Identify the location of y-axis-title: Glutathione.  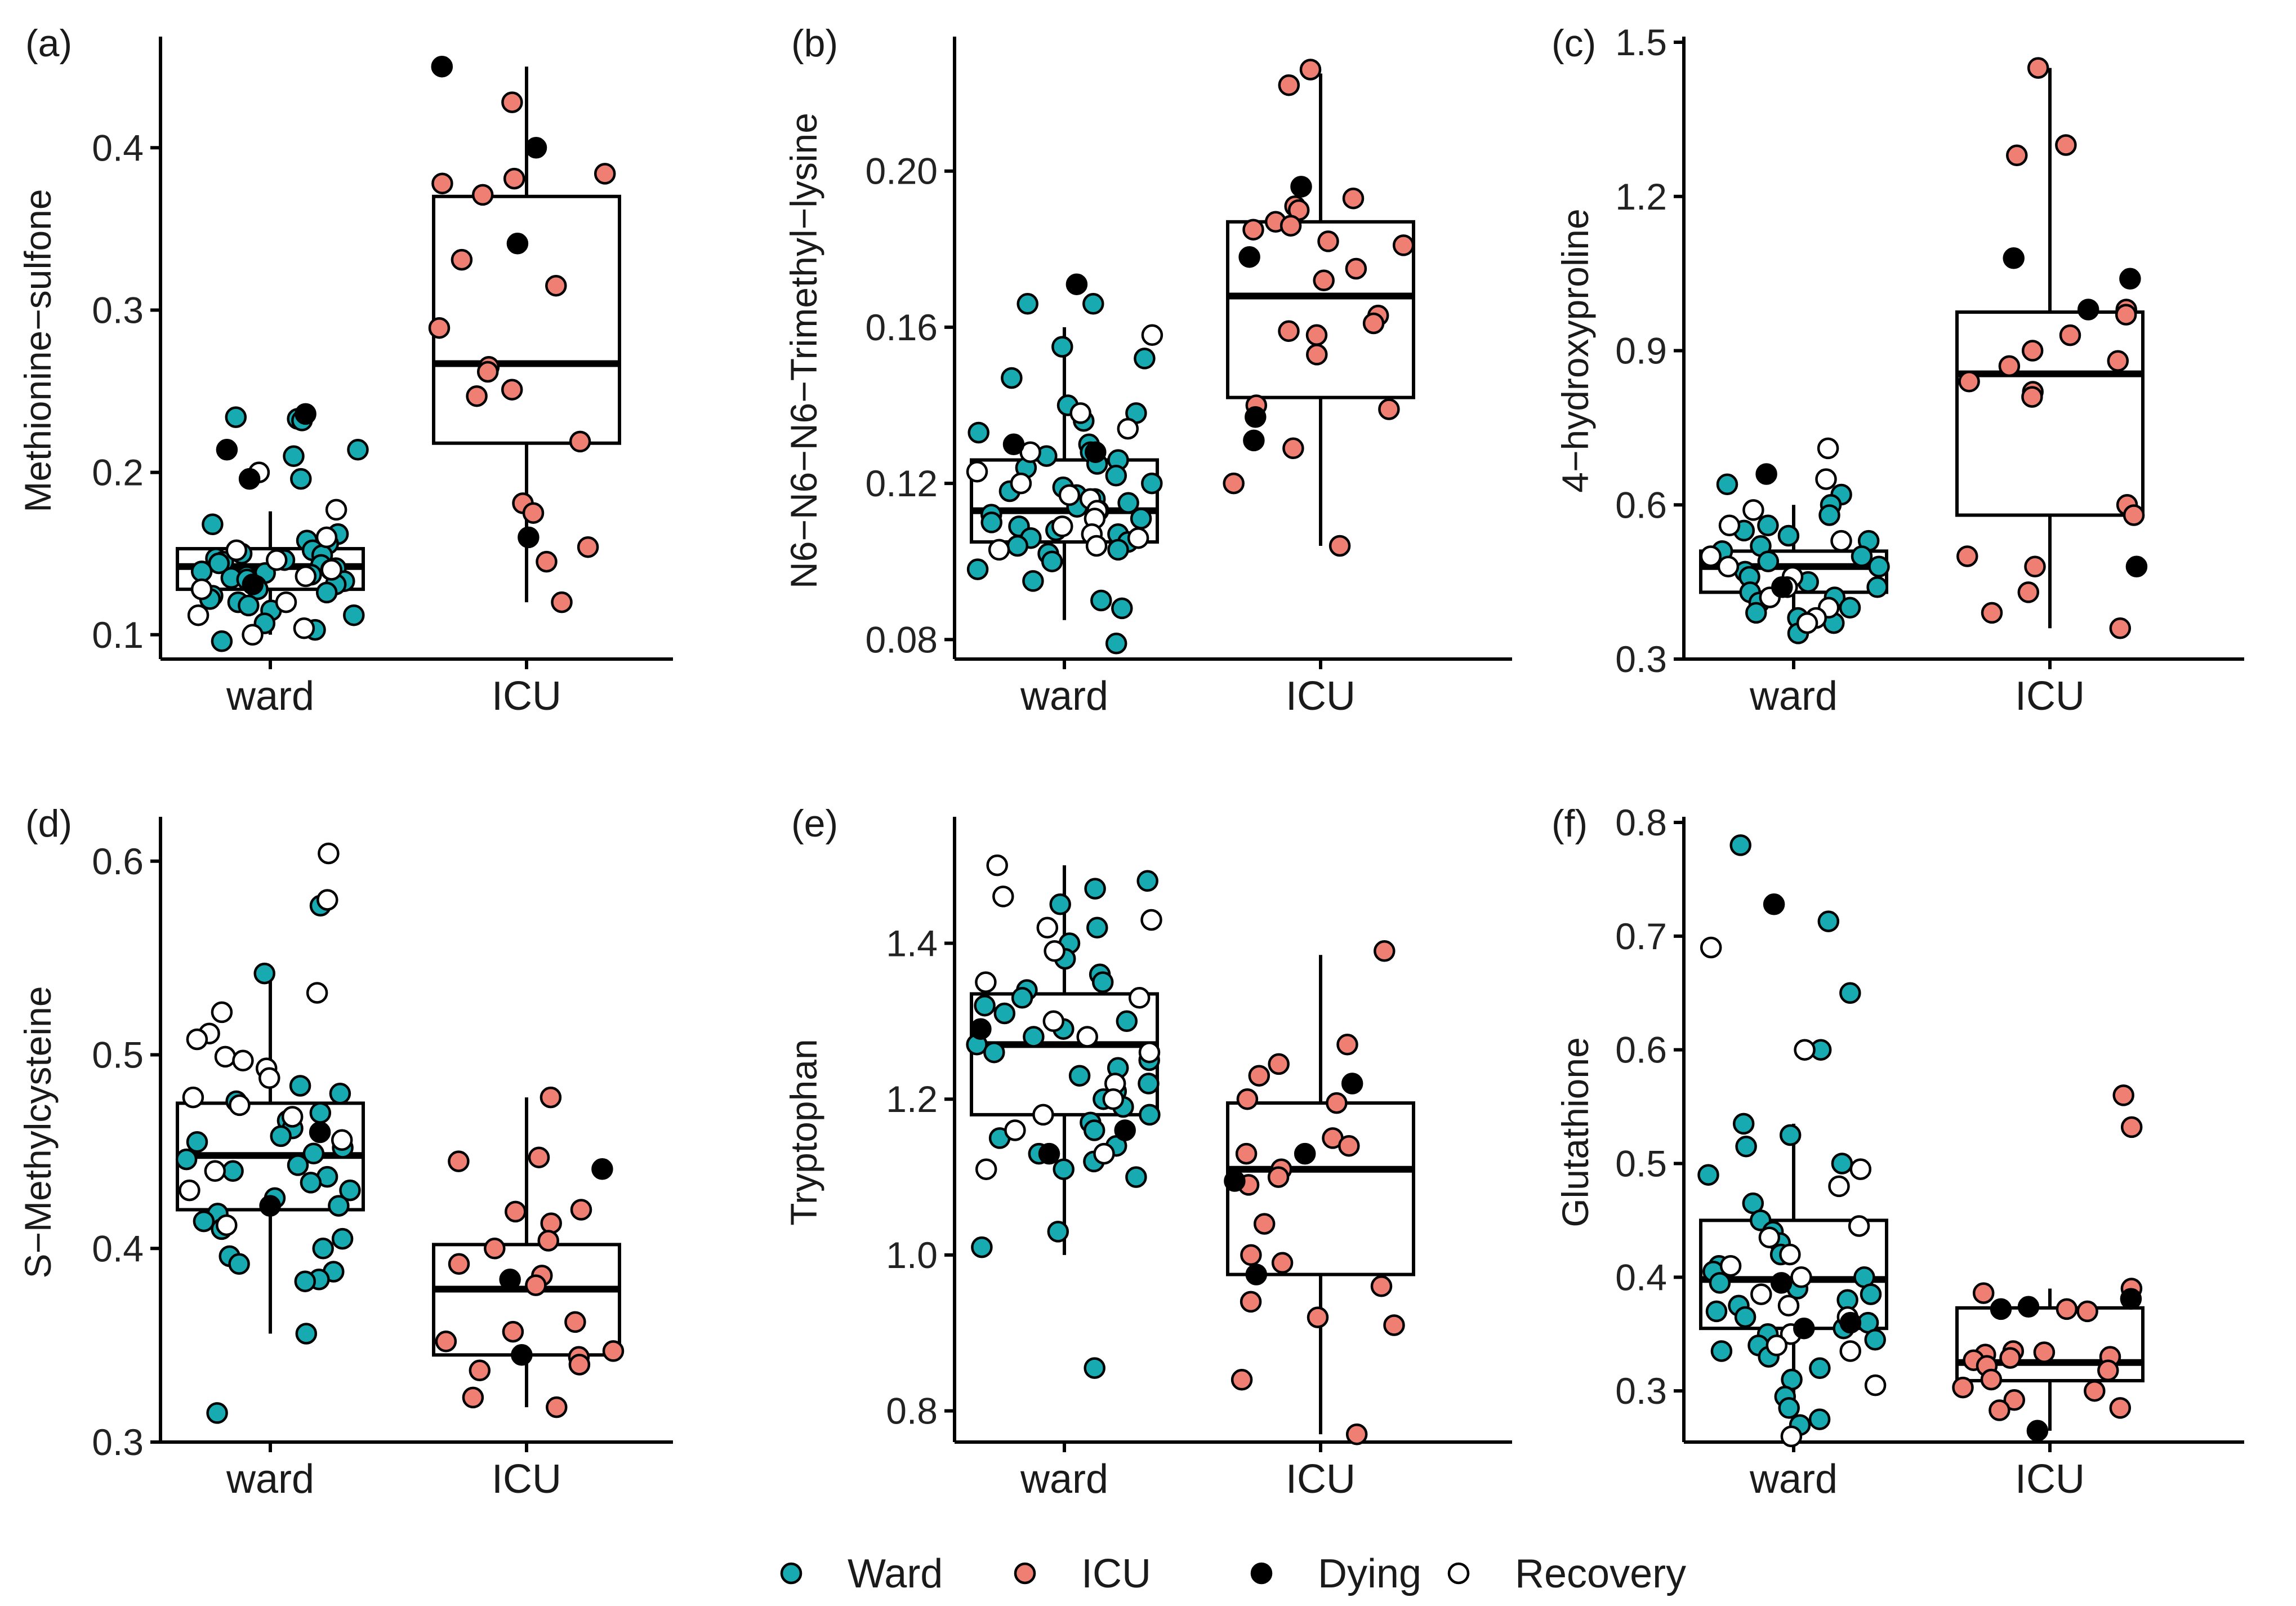
(1575, 1132).